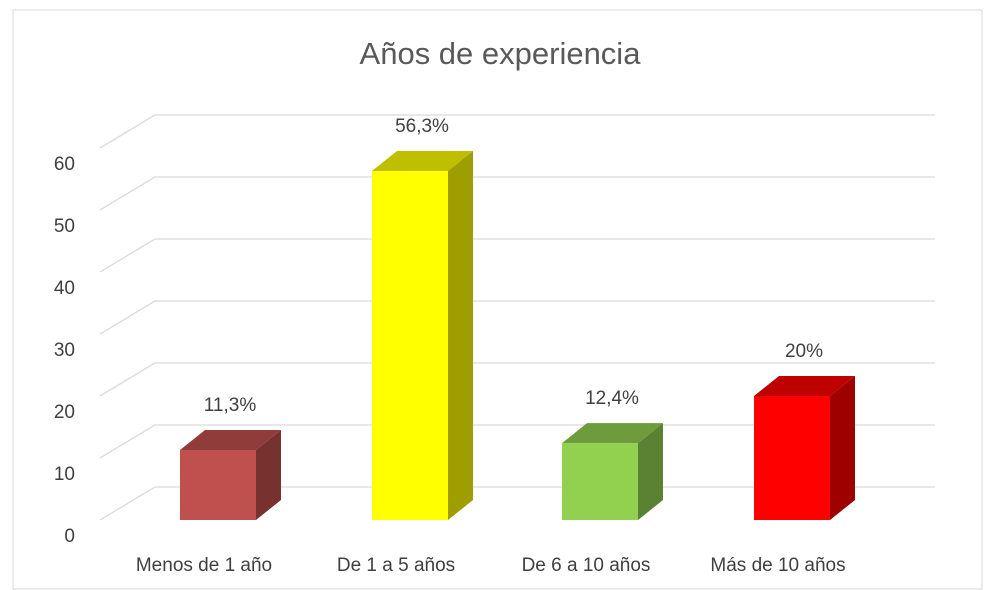  What do you see at coordinates (230, 405) in the screenshot?
I see `value-label: 11,3%` at bounding box center [230, 405].